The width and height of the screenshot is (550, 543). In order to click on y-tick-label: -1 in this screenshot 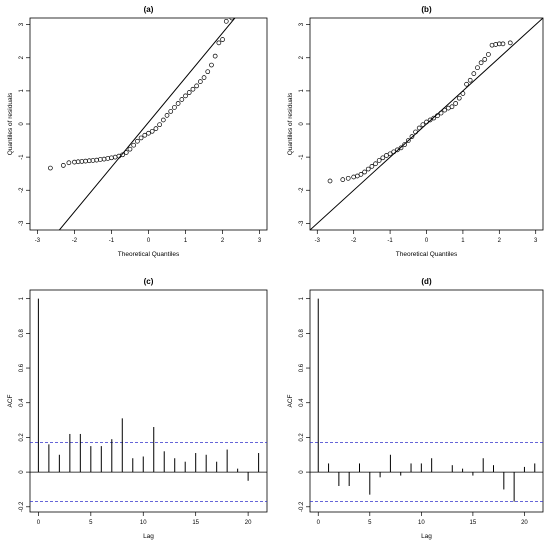, I will do `click(22, 157)`.